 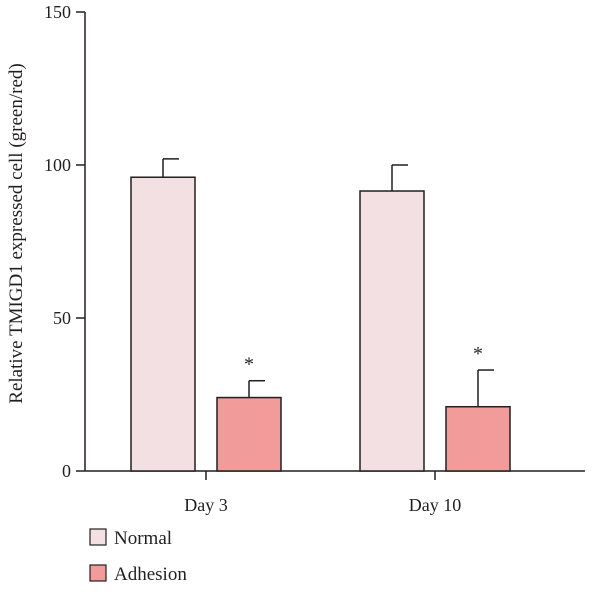 What do you see at coordinates (435, 505) in the screenshot?
I see `x-tick-label: Day 10` at bounding box center [435, 505].